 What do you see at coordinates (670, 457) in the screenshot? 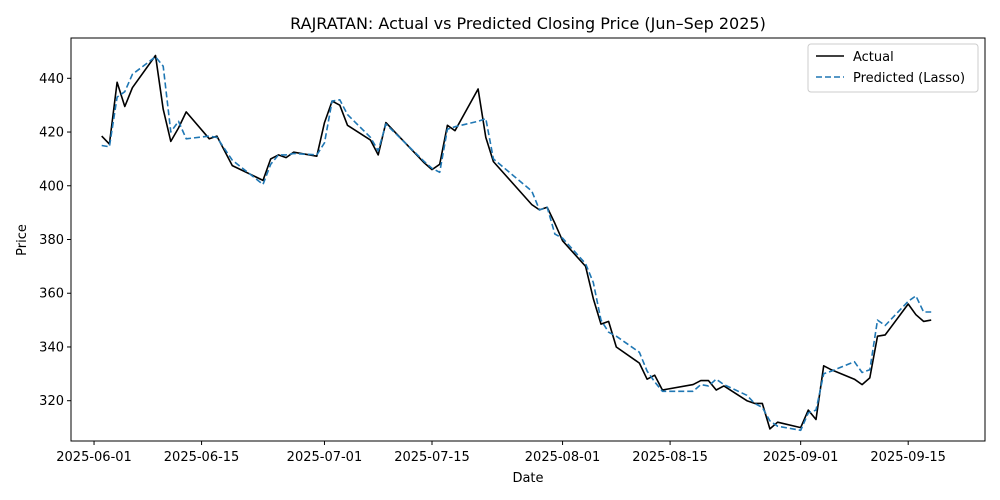
I see `x-tick-label: 2025-08-15` at bounding box center [670, 457].